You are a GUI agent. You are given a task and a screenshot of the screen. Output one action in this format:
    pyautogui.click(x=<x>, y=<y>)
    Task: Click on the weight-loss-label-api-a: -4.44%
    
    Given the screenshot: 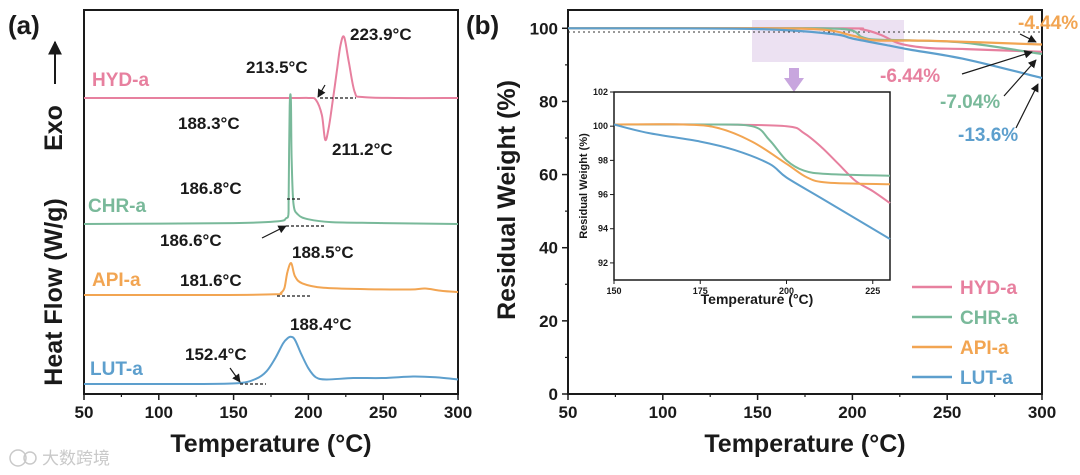 What is the action you would take?
    pyautogui.click(x=1048, y=23)
    